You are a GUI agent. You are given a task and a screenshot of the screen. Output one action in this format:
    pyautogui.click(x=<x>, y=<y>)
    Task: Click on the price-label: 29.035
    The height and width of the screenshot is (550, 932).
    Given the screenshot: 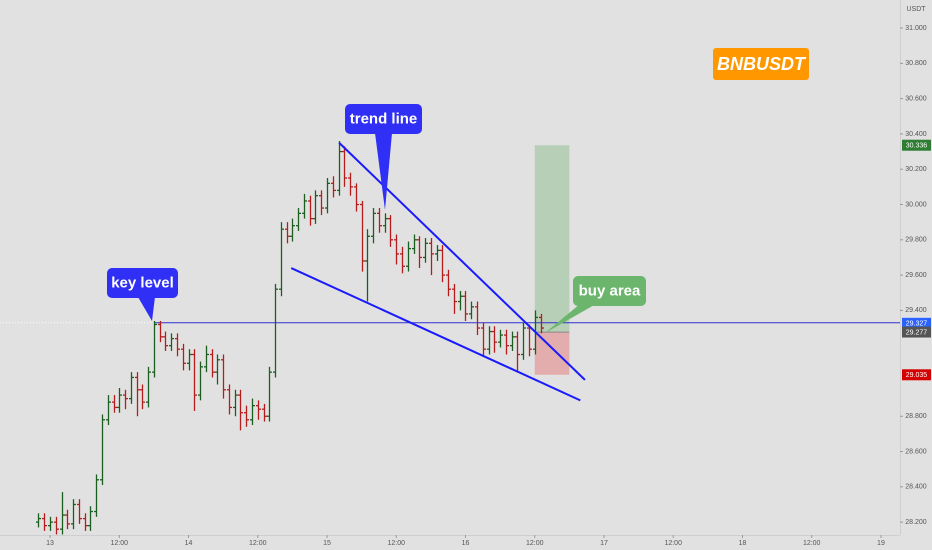 What is the action you would take?
    pyautogui.click(x=917, y=375)
    